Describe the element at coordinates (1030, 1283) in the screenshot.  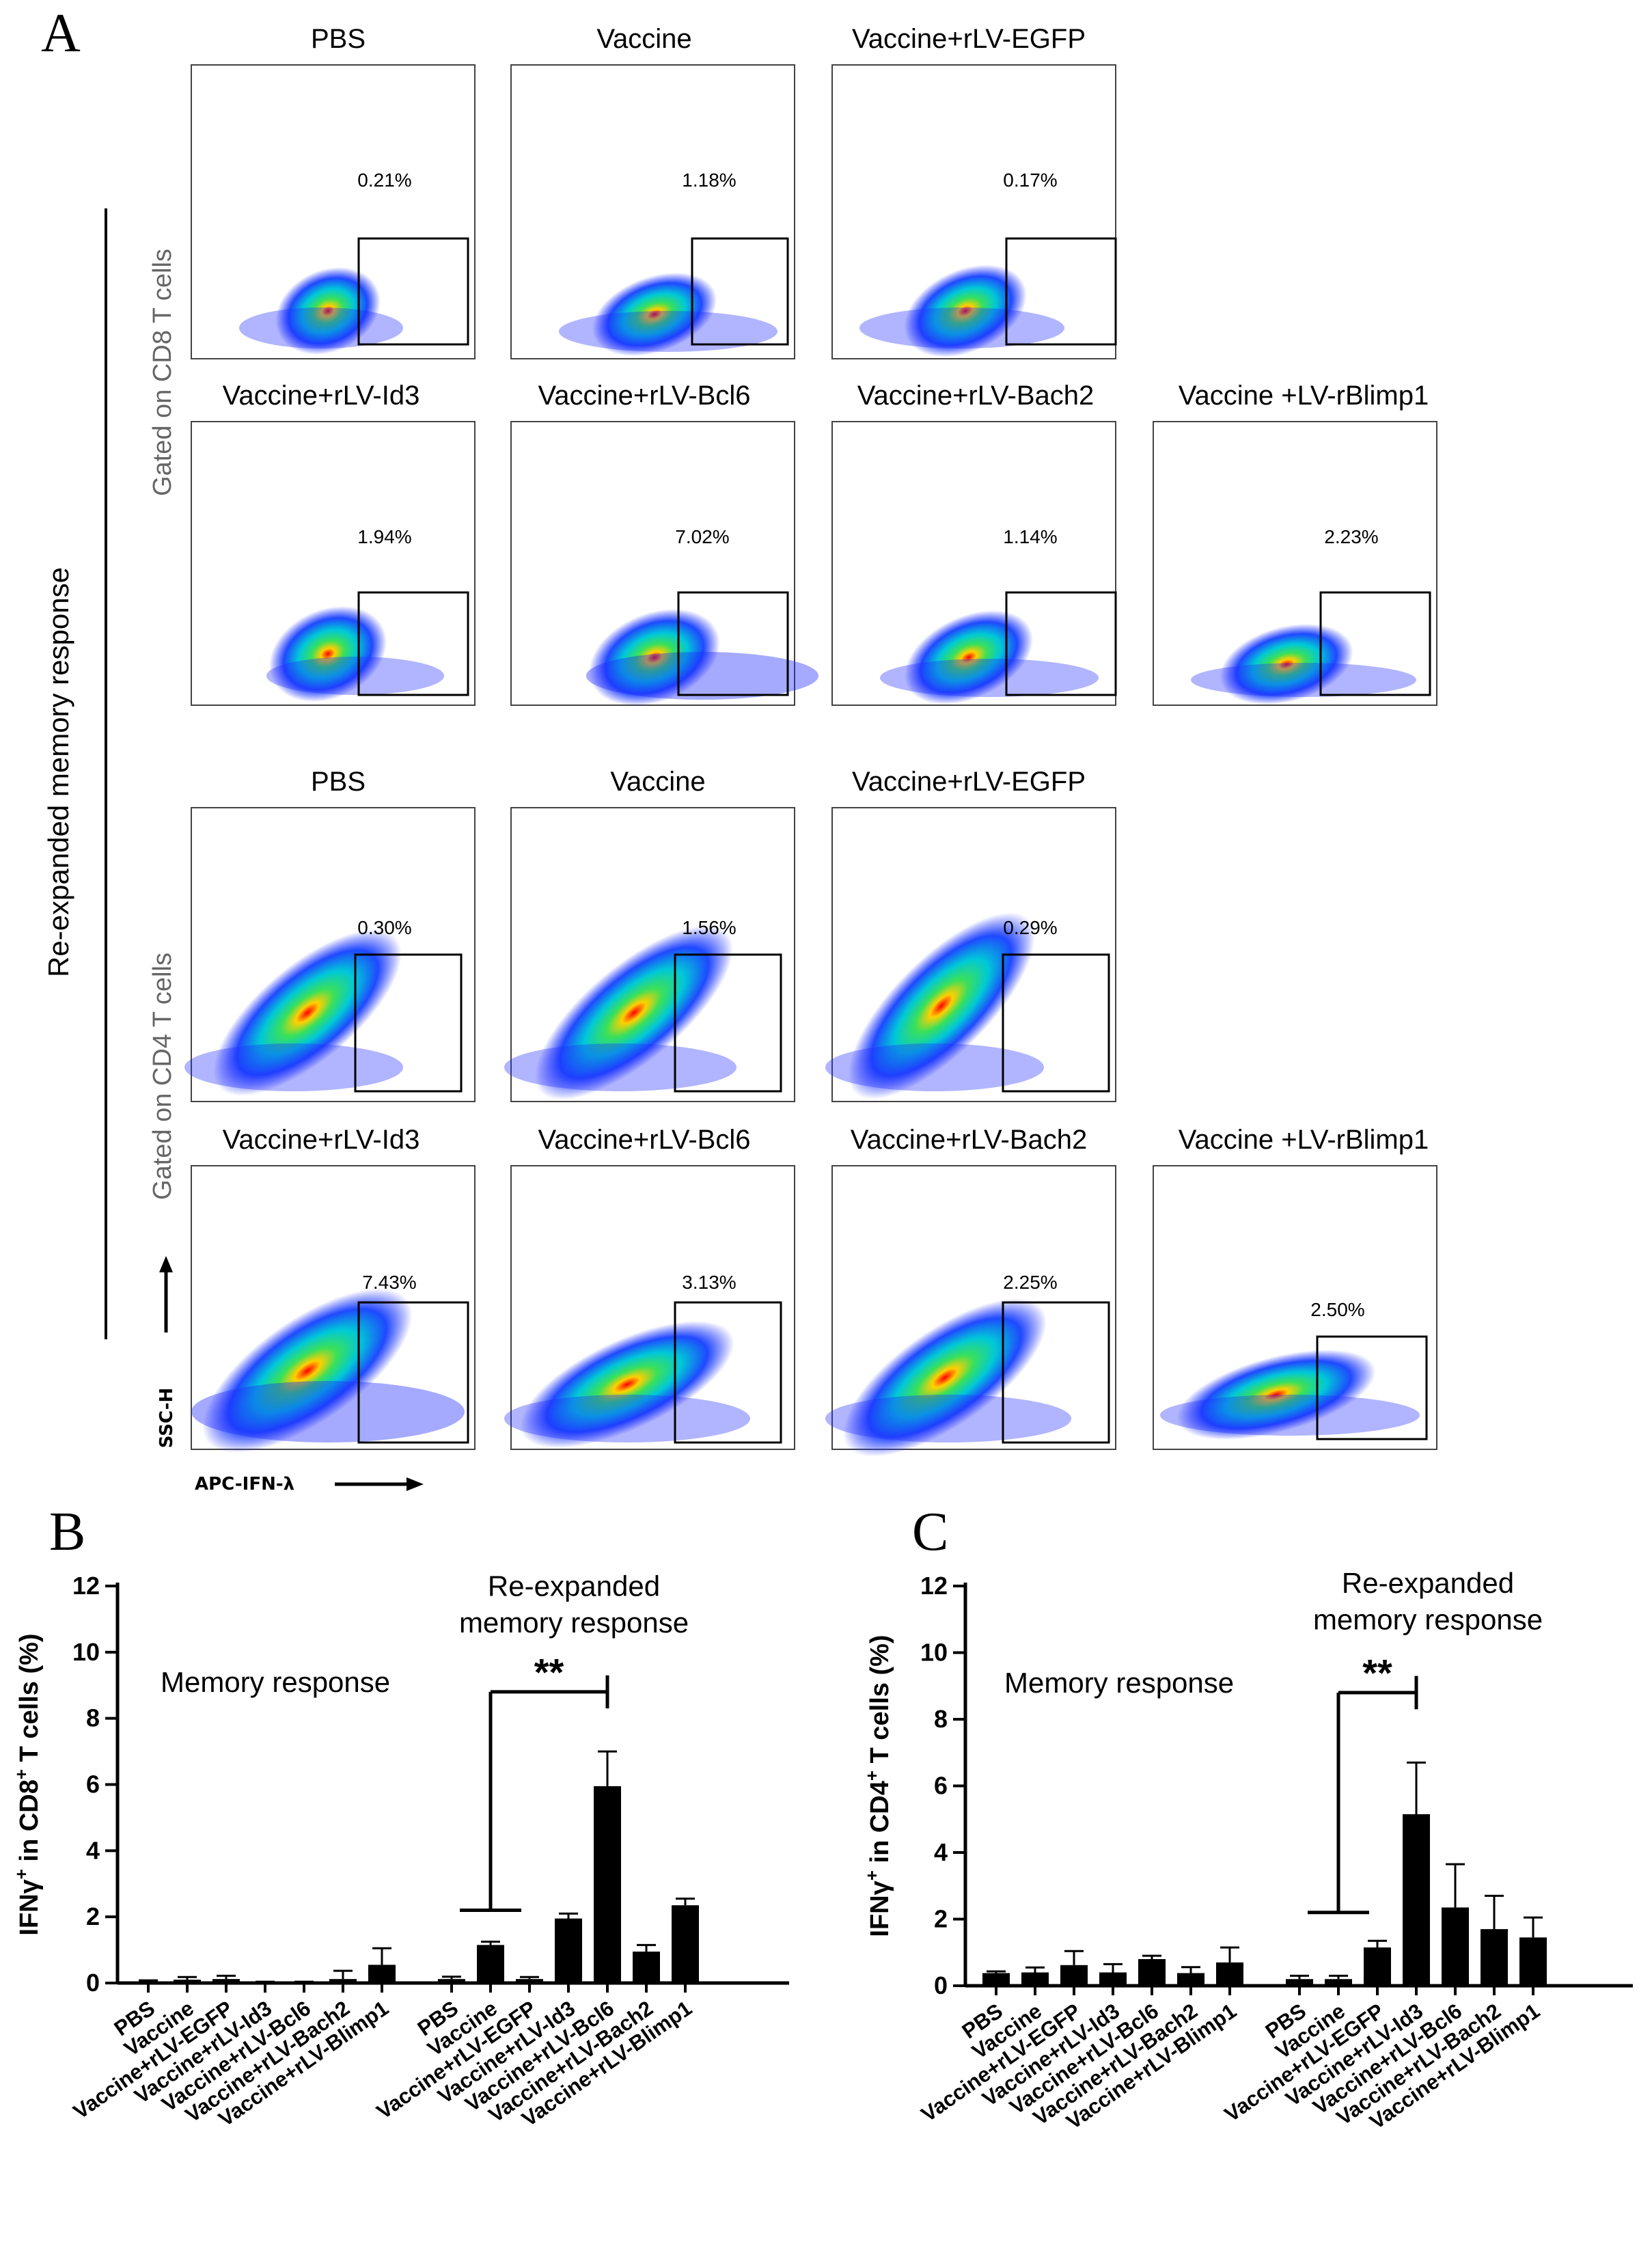
I see `svg-text: 2.25%` at that location.